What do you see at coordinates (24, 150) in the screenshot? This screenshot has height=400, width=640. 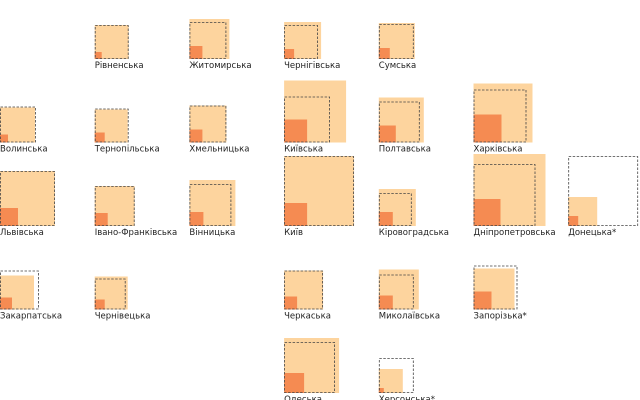 I see `region-label: Волинська` at bounding box center [24, 150].